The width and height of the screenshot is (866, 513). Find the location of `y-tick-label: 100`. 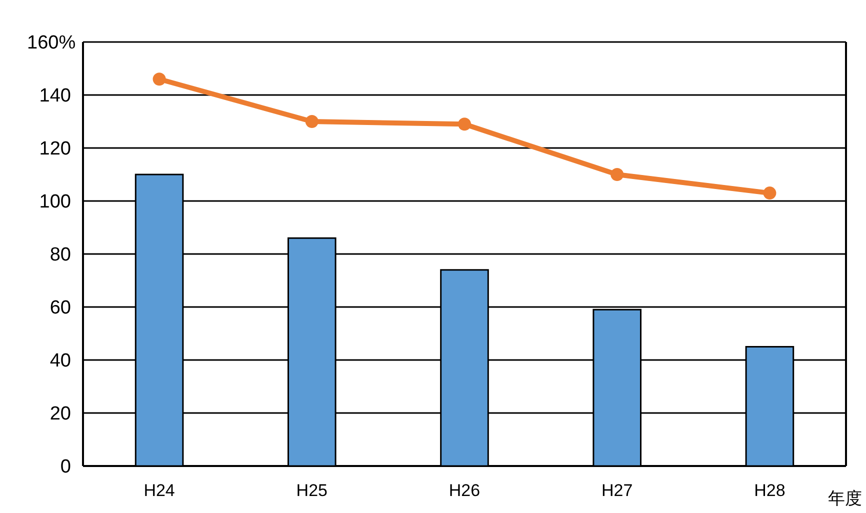

y-tick-label: 100 is located at coordinates (55, 202).